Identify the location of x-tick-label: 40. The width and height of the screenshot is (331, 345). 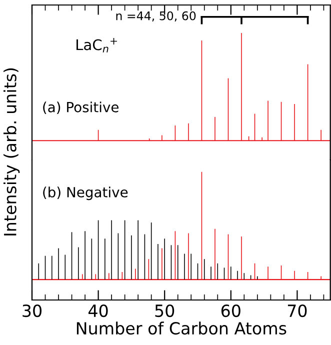
(98, 311).